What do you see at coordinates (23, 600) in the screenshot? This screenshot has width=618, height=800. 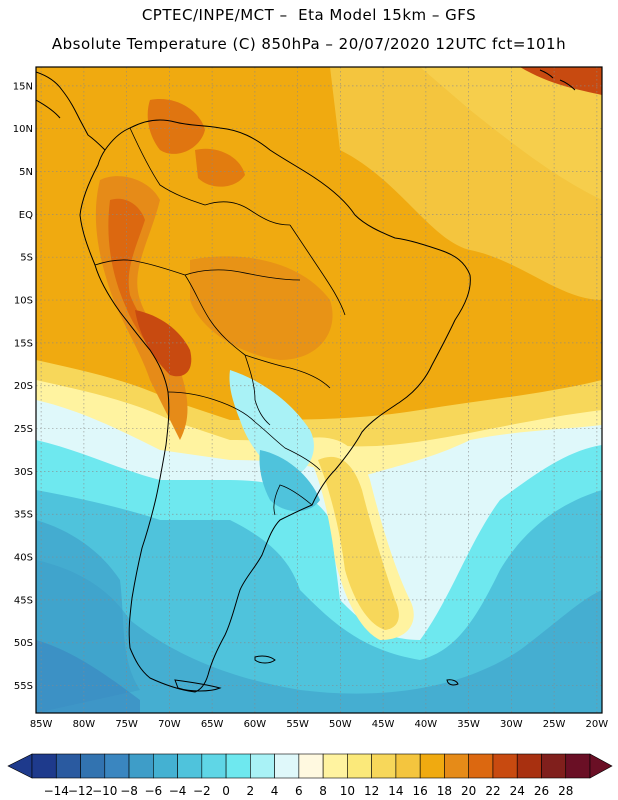 I see `lat-label: 45S` at bounding box center [23, 600].